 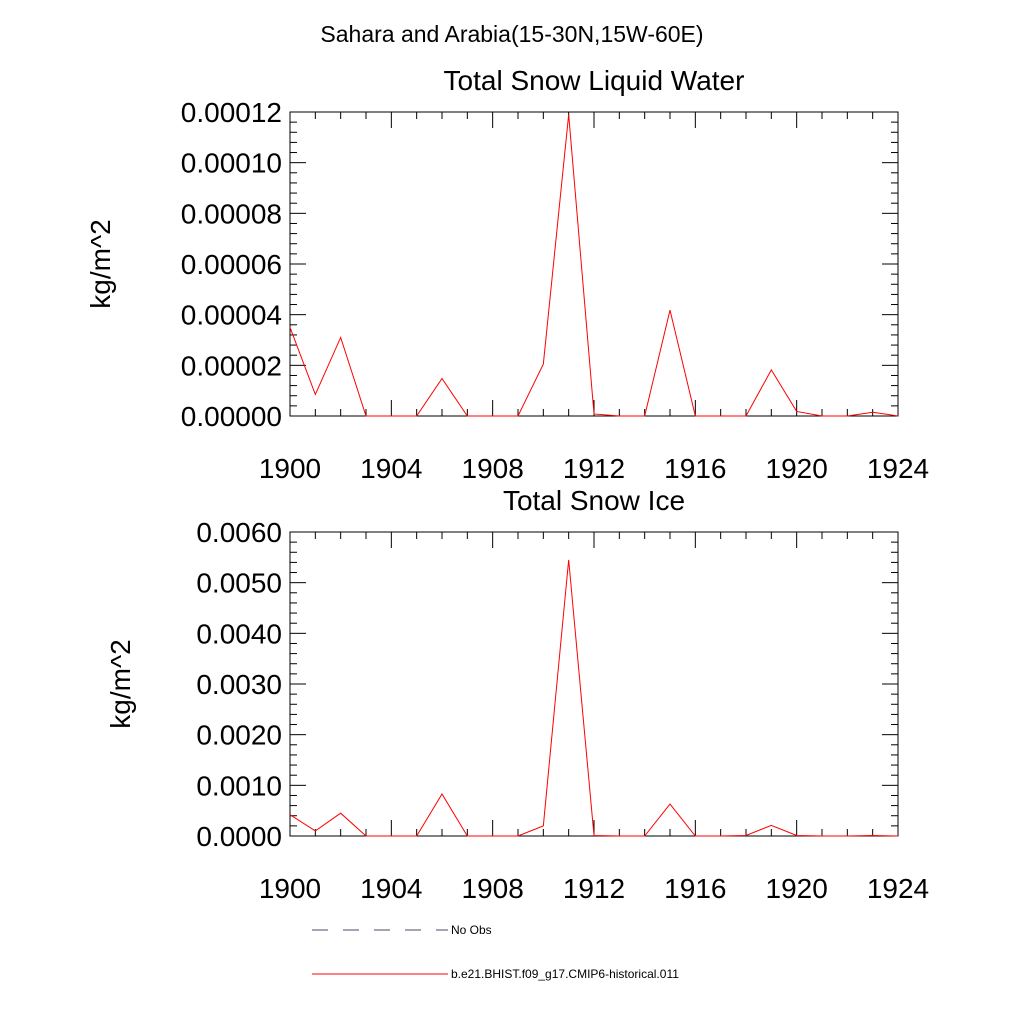 I want to click on y-tick-label: 0.00010, so click(x=231, y=163).